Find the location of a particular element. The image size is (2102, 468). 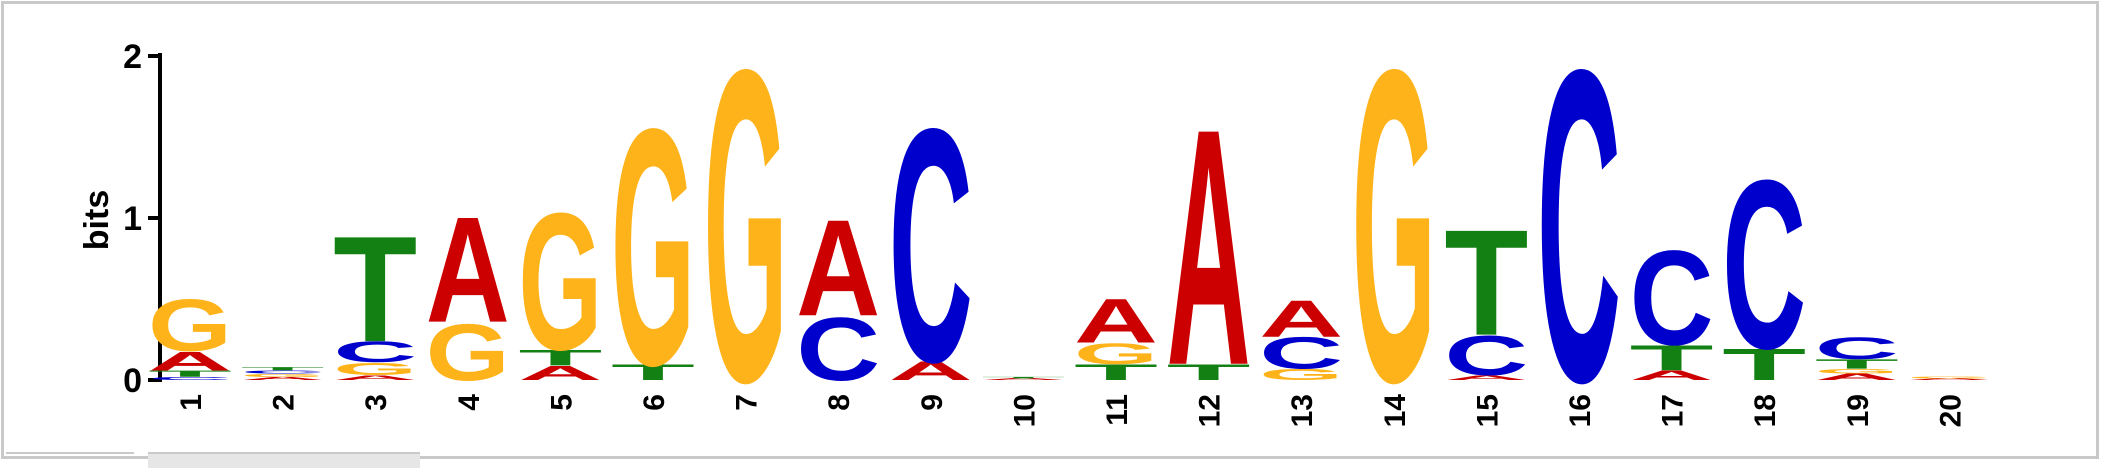

x-tick-label: 12 is located at coordinates (1210, 410).